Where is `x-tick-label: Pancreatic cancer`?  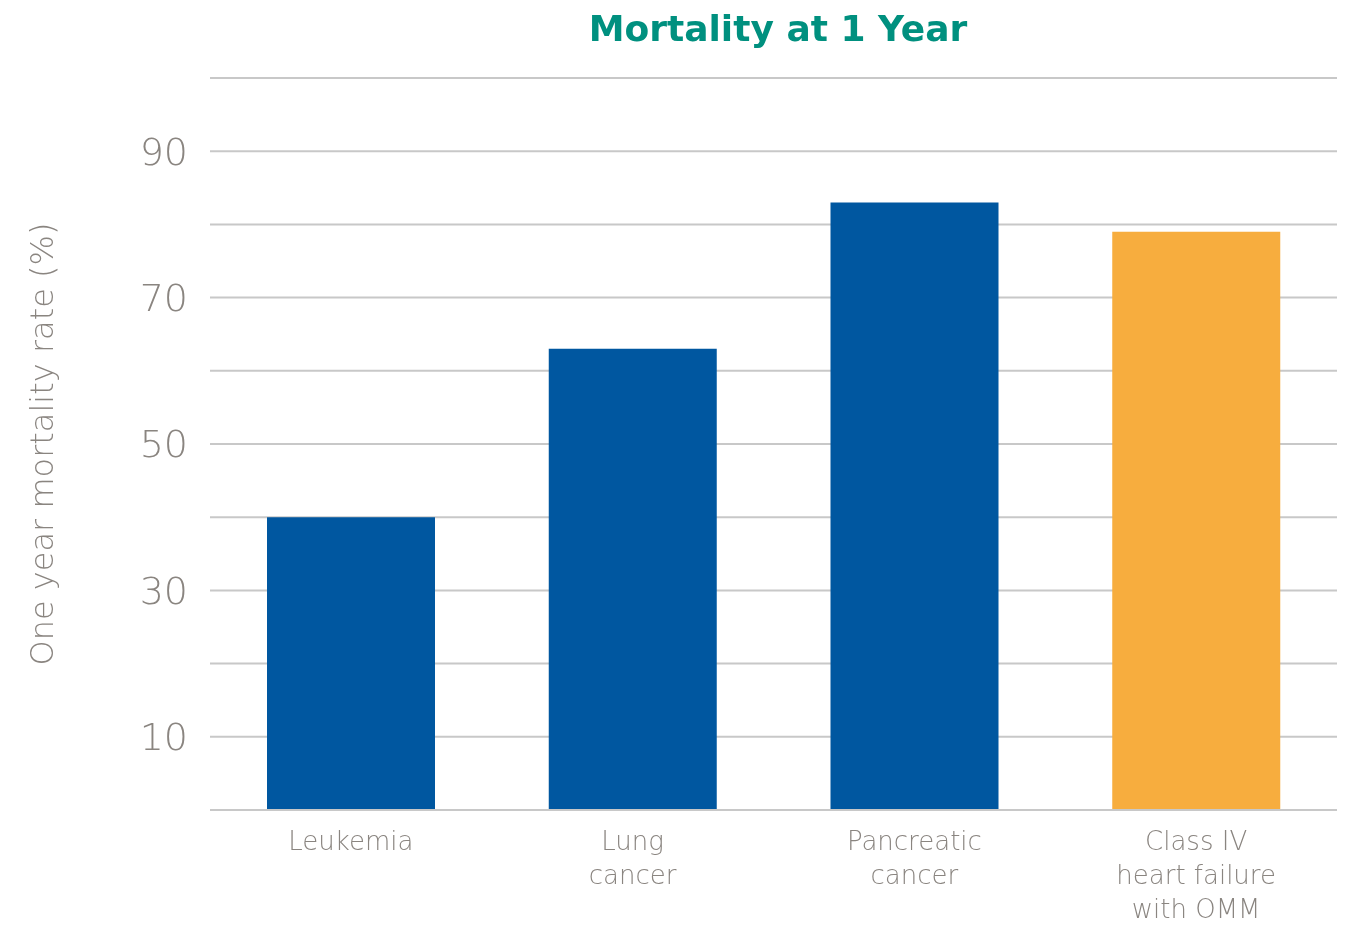
x-tick-label: Pancreatic cancer is located at coordinates (914, 858).